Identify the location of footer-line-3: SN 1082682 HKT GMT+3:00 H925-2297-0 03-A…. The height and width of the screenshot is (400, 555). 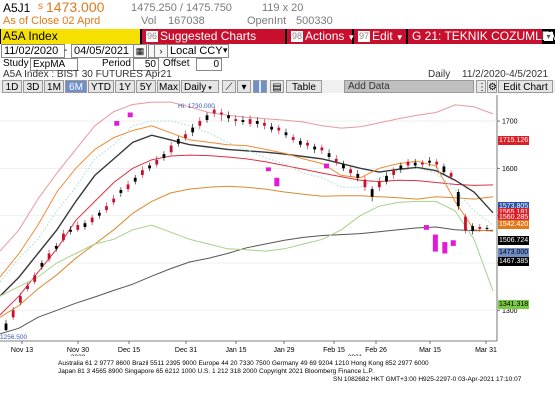
(427, 379).